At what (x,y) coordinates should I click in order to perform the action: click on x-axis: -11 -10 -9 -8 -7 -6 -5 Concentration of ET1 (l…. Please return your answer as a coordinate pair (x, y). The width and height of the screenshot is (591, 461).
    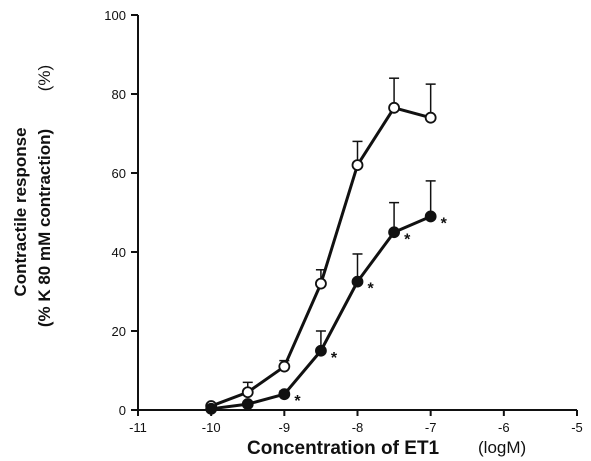
    Looking at the image, I should click on (356, 434).